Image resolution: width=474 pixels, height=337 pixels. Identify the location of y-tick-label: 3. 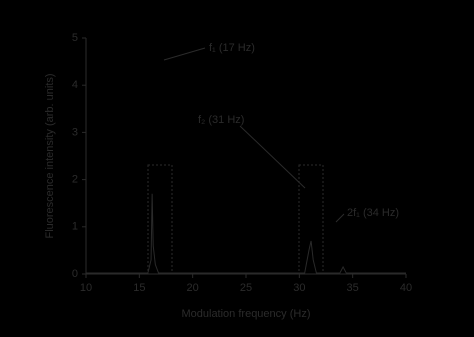
(75, 132).